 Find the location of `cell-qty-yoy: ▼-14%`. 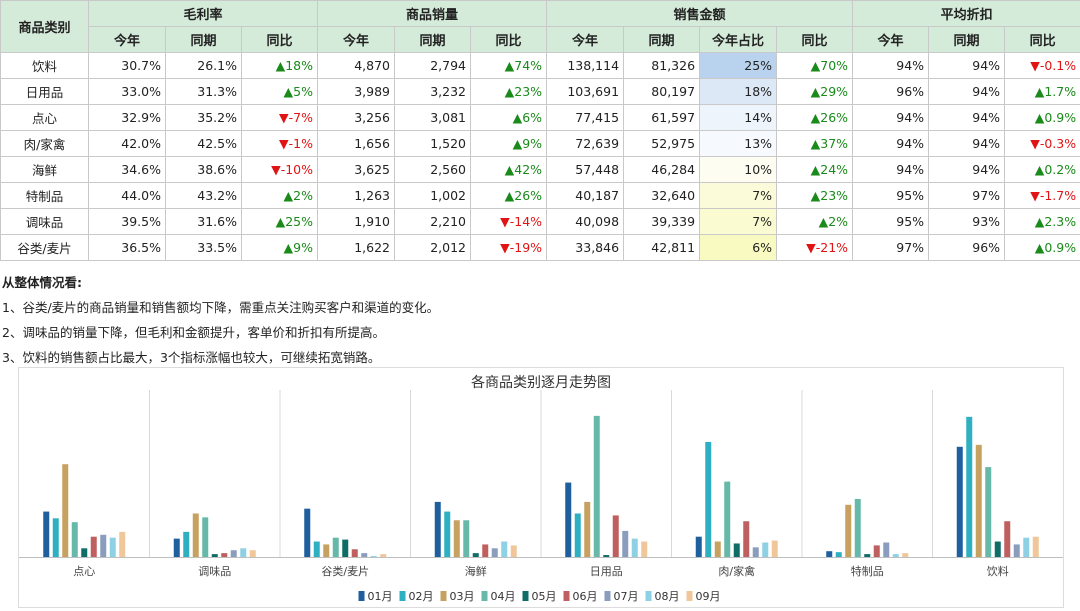

cell-qty-yoy: ▼-14% is located at coordinates (509, 221).